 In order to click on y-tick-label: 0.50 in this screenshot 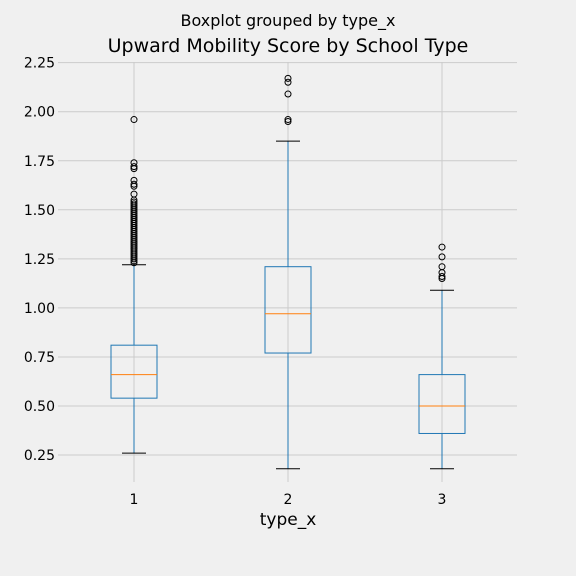, I will do `click(39, 407)`.